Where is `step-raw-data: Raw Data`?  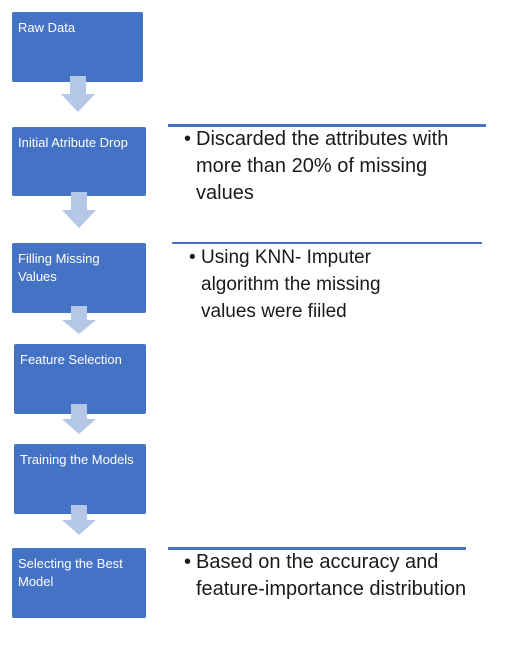 step-raw-data: Raw Data is located at coordinates (77, 47).